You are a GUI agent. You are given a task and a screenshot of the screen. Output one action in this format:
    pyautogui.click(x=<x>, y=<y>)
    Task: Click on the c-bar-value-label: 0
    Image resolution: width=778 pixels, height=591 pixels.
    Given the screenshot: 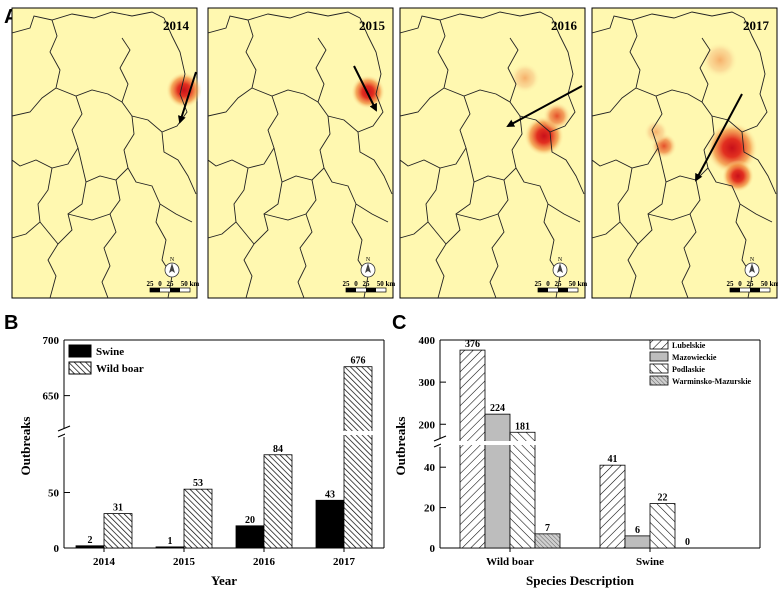 What is the action you would take?
    pyautogui.click(x=687, y=542)
    